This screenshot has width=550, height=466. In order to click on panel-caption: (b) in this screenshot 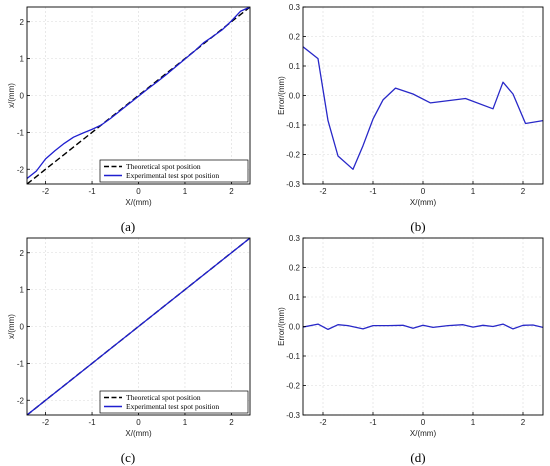, I will do `click(417, 226)`.